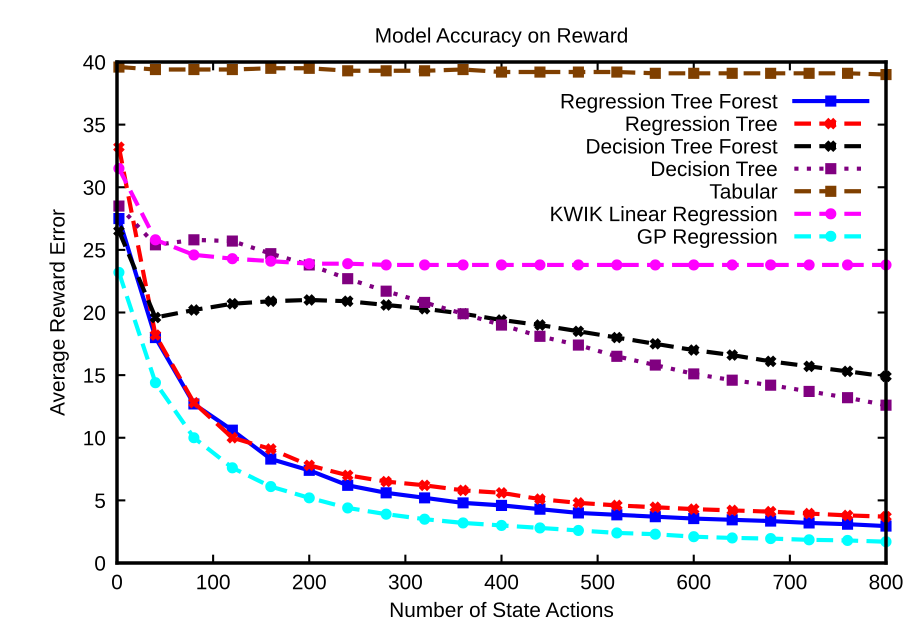 The height and width of the screenshot is (640, 910). Describe the element at coordinates (701, 126) in the screenshot. I see `legend-label: Regression Tree` at that location.